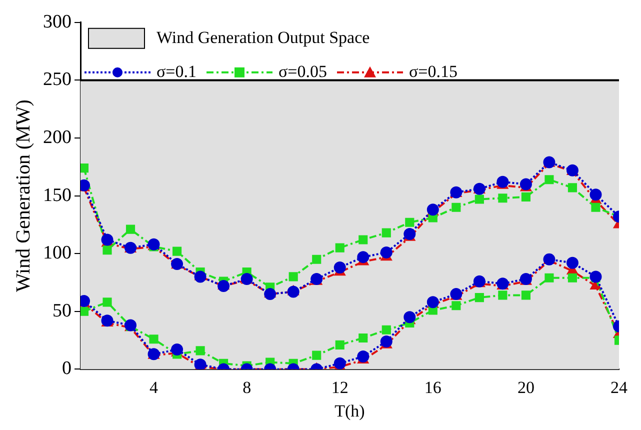 The image size is (641, 430). Describe the element at coordinates (57, 21) in the screenshot. I see `y-tick-label: 300` at that location.